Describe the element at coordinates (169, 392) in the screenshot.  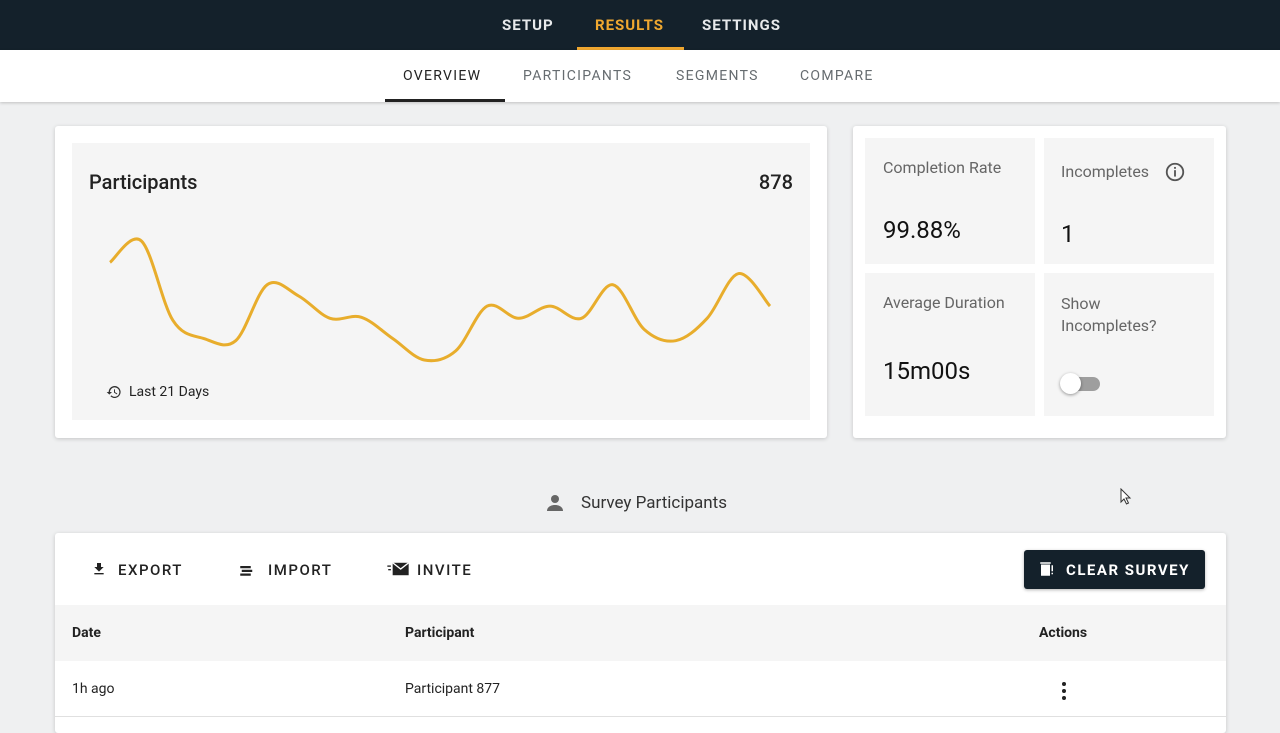
I see `period-label: Last 21 Days` at that location.